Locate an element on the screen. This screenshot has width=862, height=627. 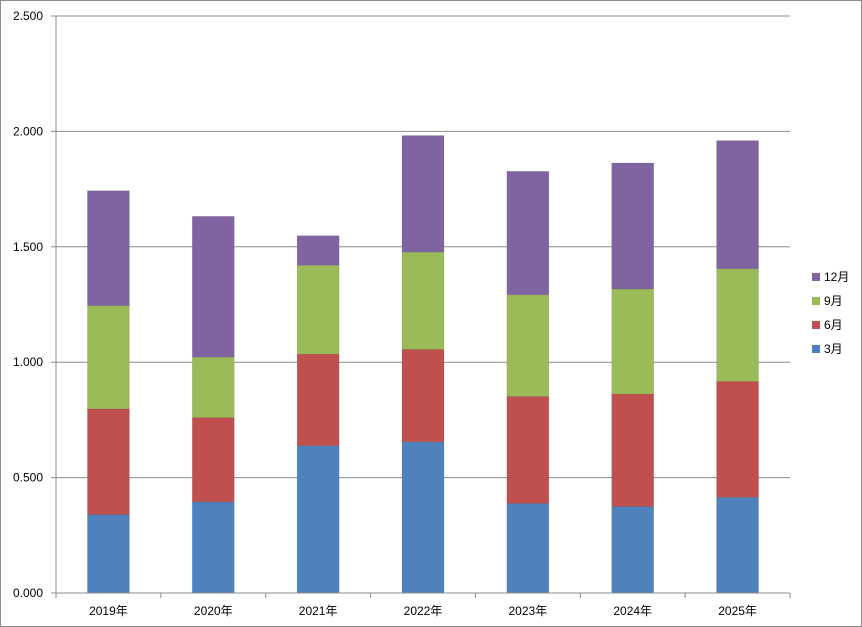
y-tick-label: 0.000 is located at coordinates (28, 593).